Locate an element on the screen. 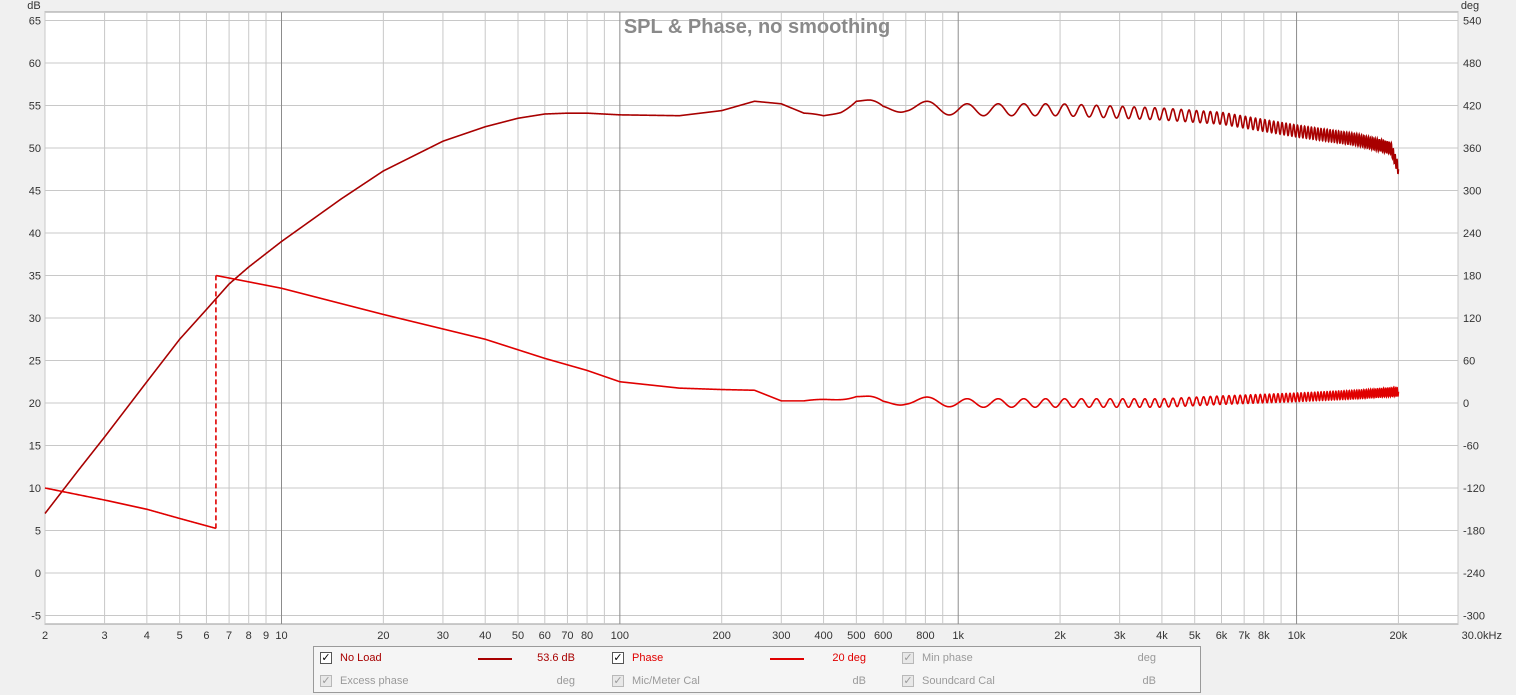 Image resolution: width=1516 pixels, height=695 pixels. min-phase-label: Min phase is located at coordinates (947, 658).